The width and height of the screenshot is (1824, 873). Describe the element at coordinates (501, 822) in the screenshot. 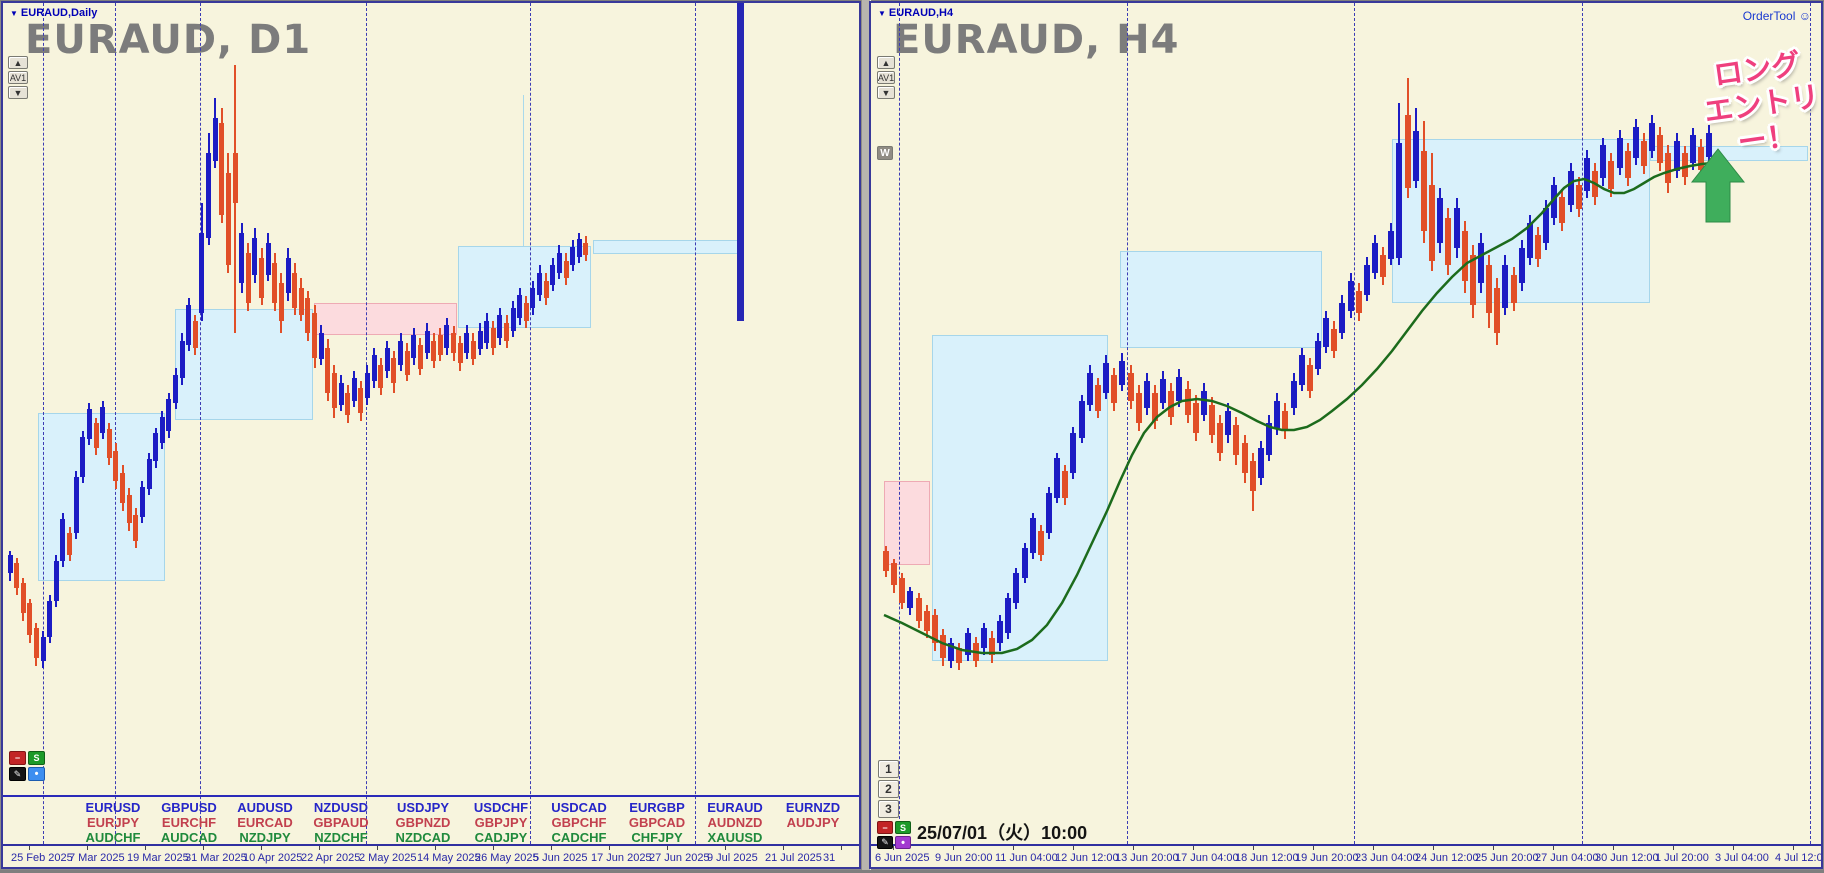

I see `watchlist-pair: GBPJPY` at that location.